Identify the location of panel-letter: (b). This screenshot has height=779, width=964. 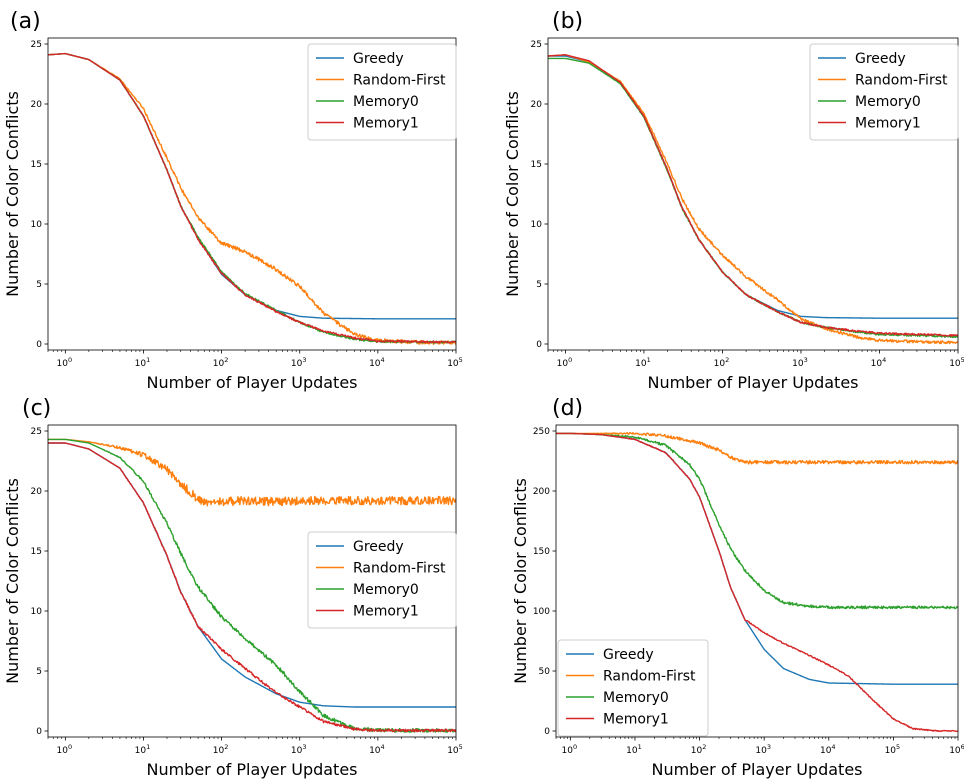
(567, 21).